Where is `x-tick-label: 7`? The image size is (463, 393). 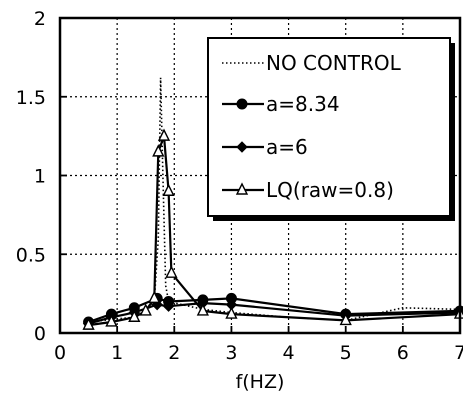
x-tick-label: 7 is located at coordinates (458, 353).